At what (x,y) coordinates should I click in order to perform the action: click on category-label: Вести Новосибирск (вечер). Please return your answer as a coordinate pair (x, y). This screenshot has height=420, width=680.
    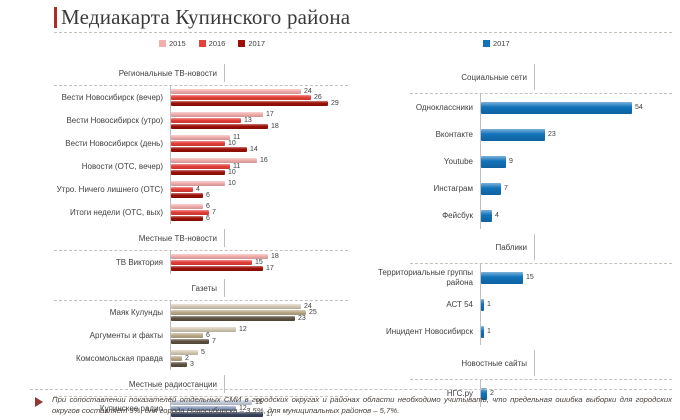
    Looking at the image, I should click on (112, 98).